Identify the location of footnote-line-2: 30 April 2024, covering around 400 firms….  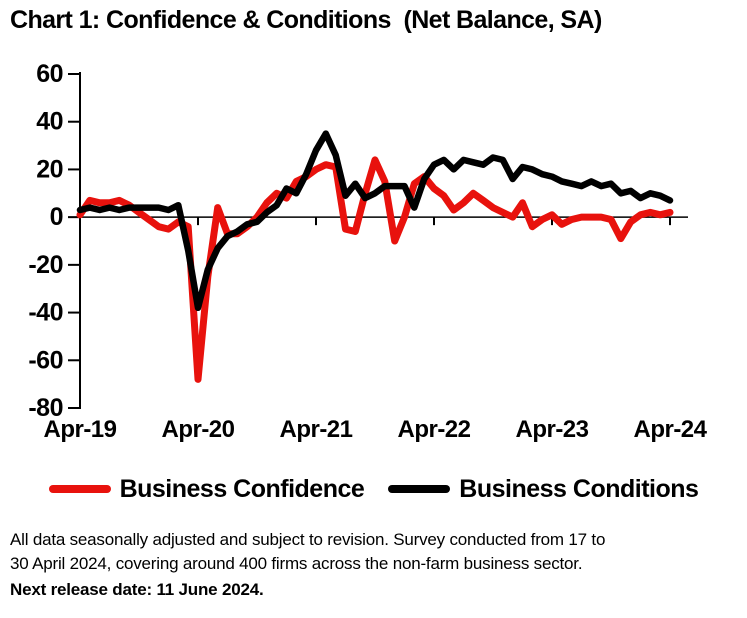
(296, 563).